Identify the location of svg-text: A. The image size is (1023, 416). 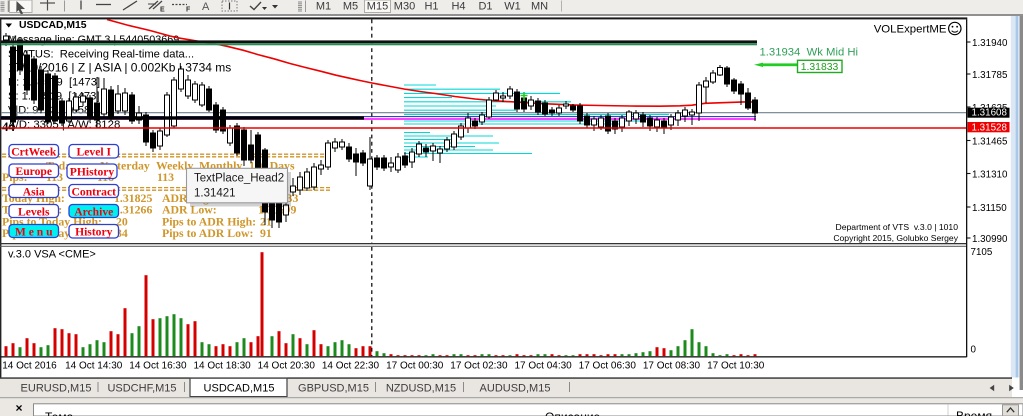
(206, 7).